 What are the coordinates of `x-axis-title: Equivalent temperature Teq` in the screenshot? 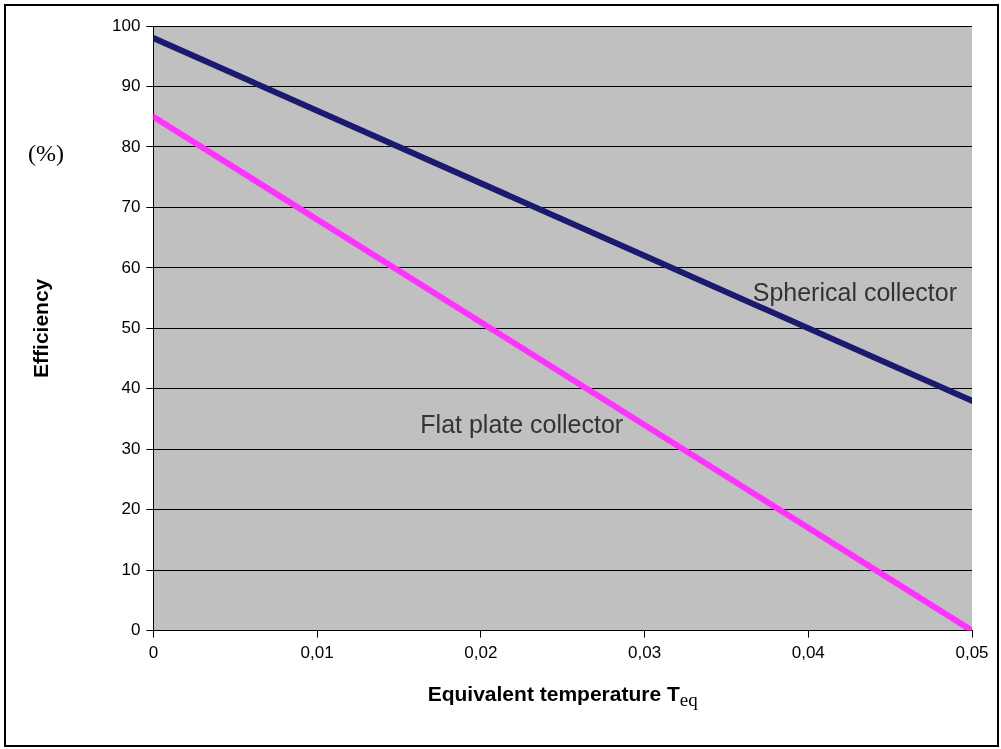 It's located at (563, 695).